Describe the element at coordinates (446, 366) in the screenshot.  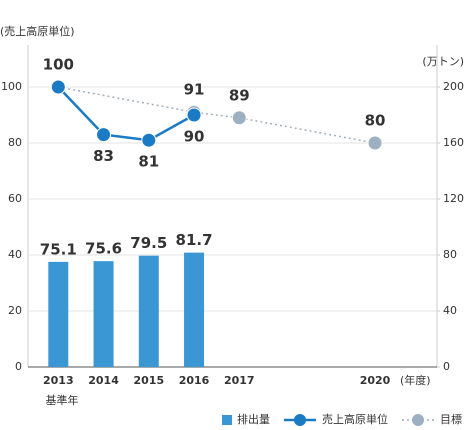
I see `y2-tick-label: 0` at that location.